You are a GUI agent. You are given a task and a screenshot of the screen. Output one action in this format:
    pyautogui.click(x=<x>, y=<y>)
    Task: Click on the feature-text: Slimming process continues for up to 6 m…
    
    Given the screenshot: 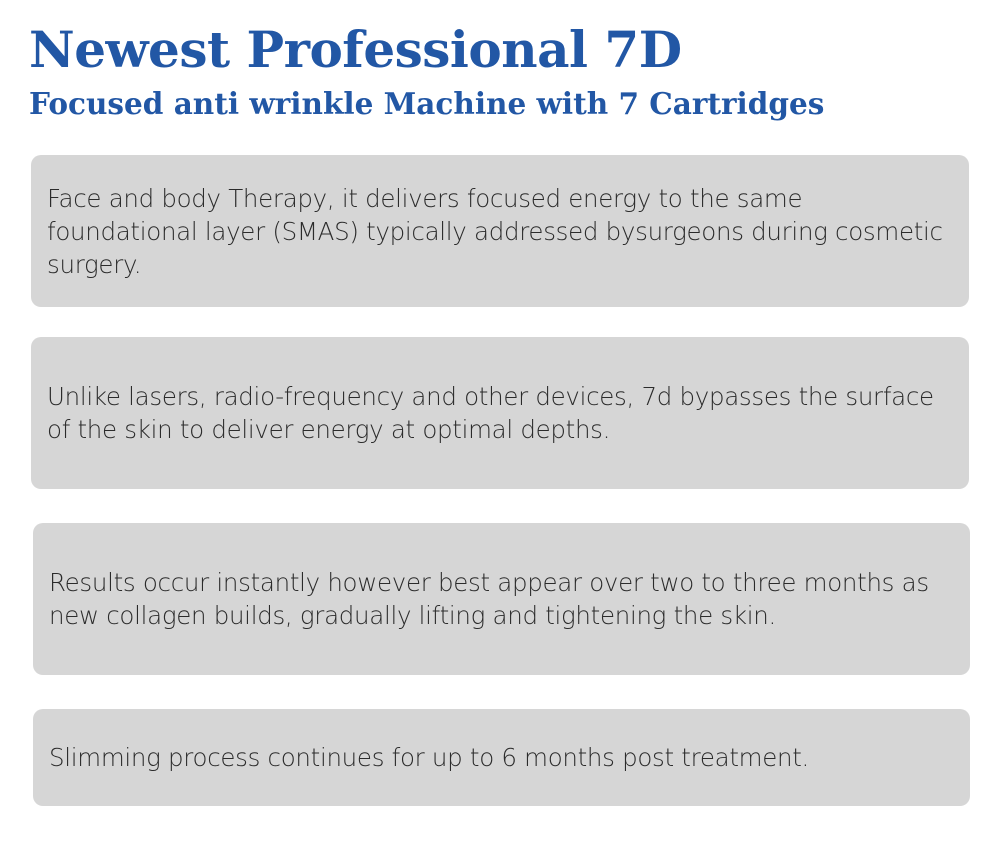 What is the action you would take?
    pyautogui.click(x=429, y=757)
    